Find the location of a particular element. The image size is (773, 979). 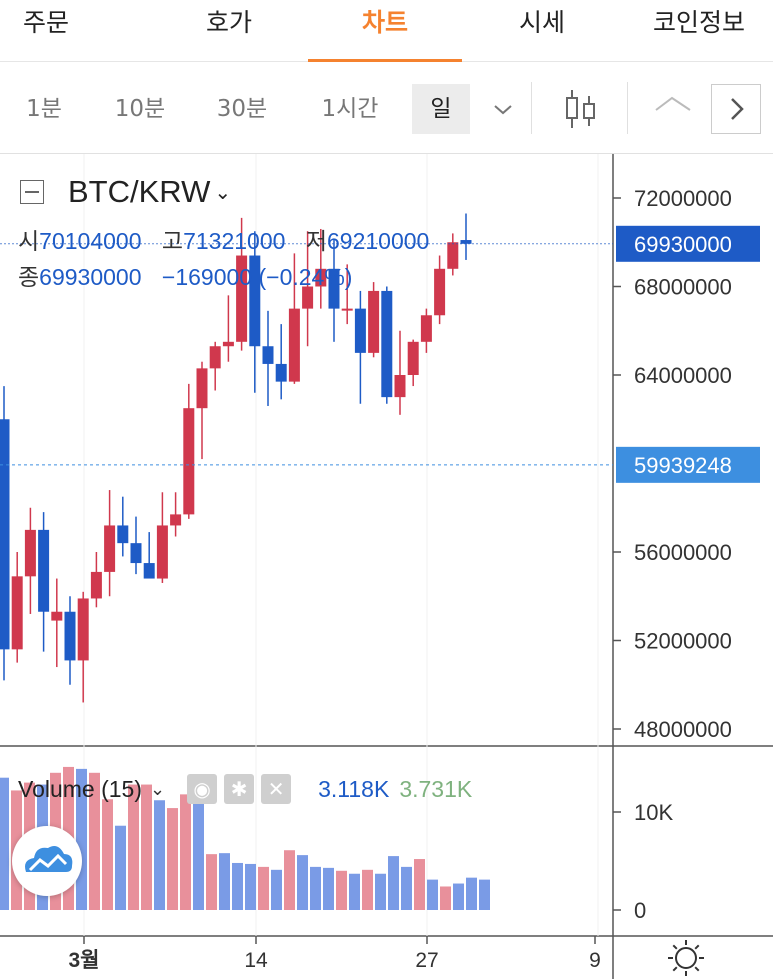

marker-price-tag is located at coordinates (688, 464).